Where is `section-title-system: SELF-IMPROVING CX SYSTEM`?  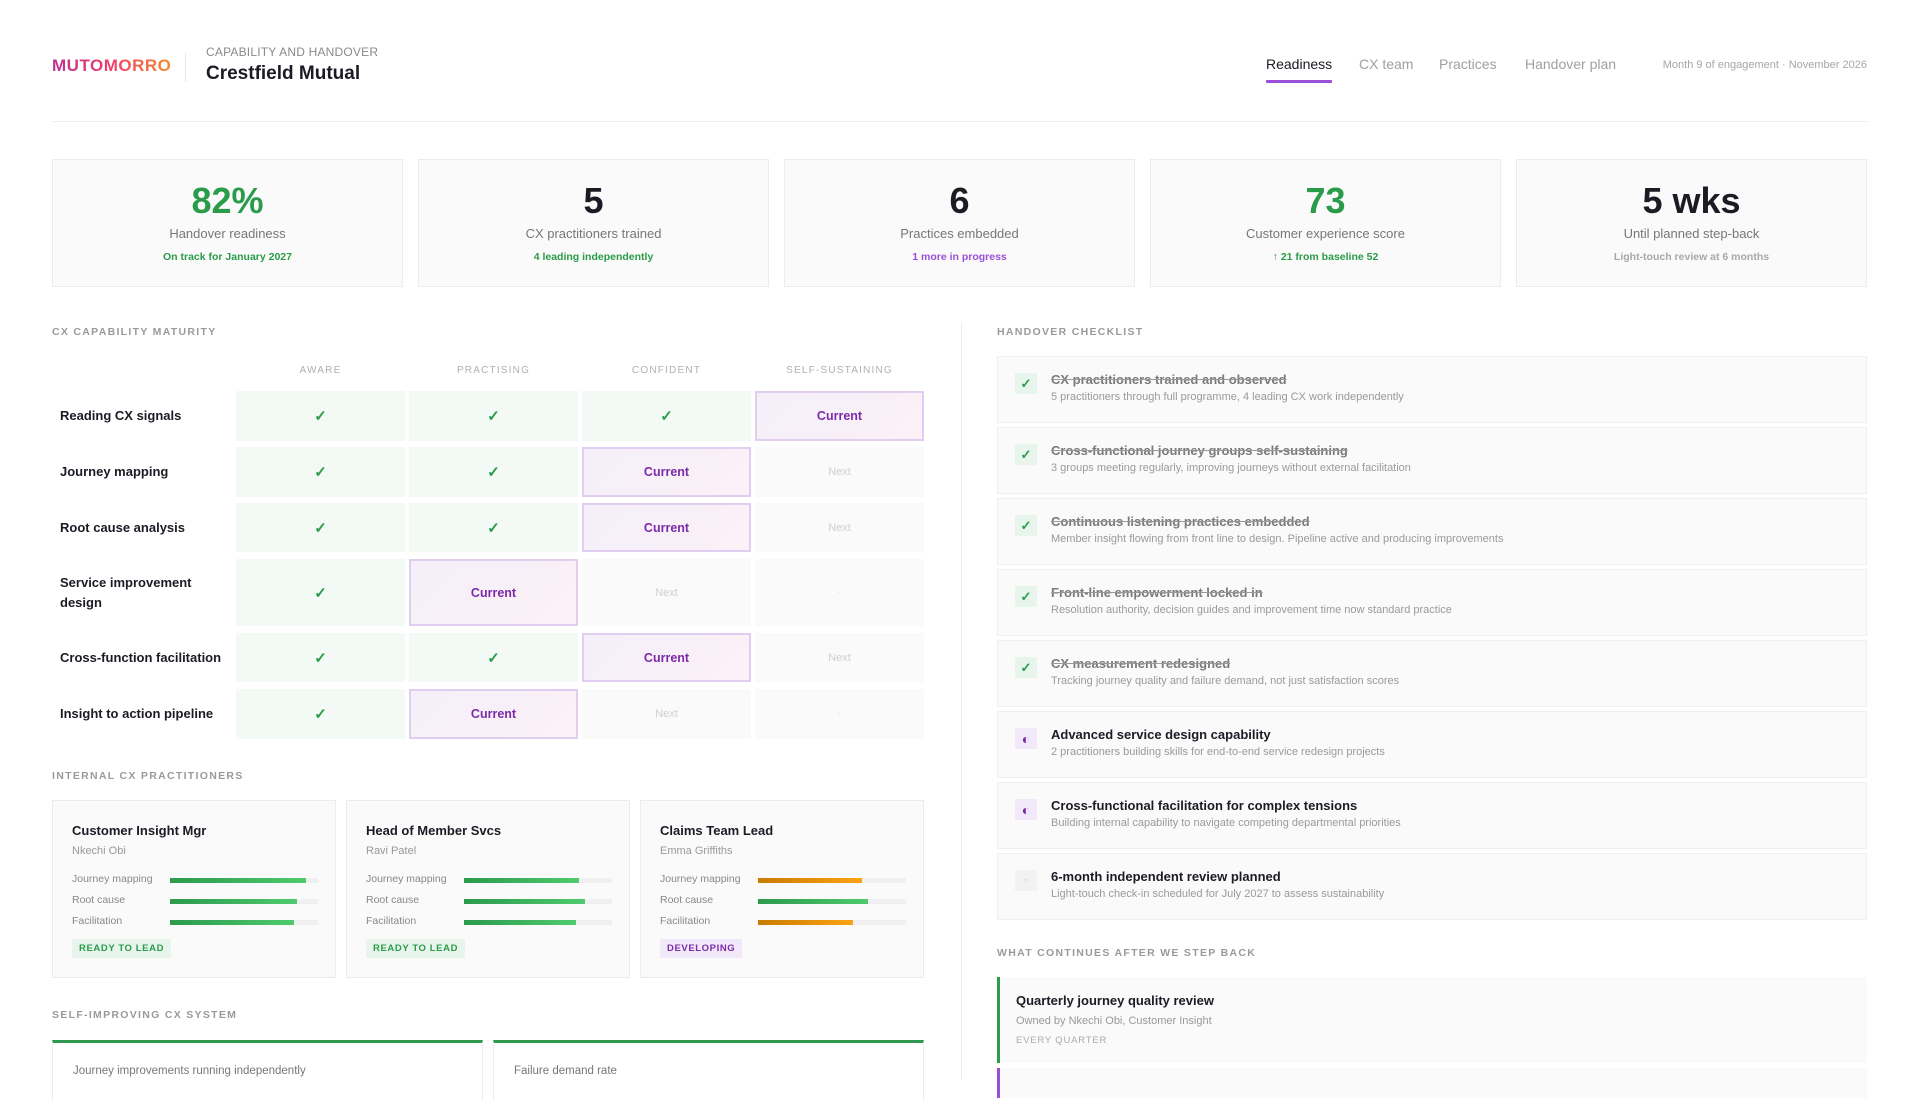 section-title-system: SELF-IMPROVING CX SYSTEM is located at coordinates (145, 1015).